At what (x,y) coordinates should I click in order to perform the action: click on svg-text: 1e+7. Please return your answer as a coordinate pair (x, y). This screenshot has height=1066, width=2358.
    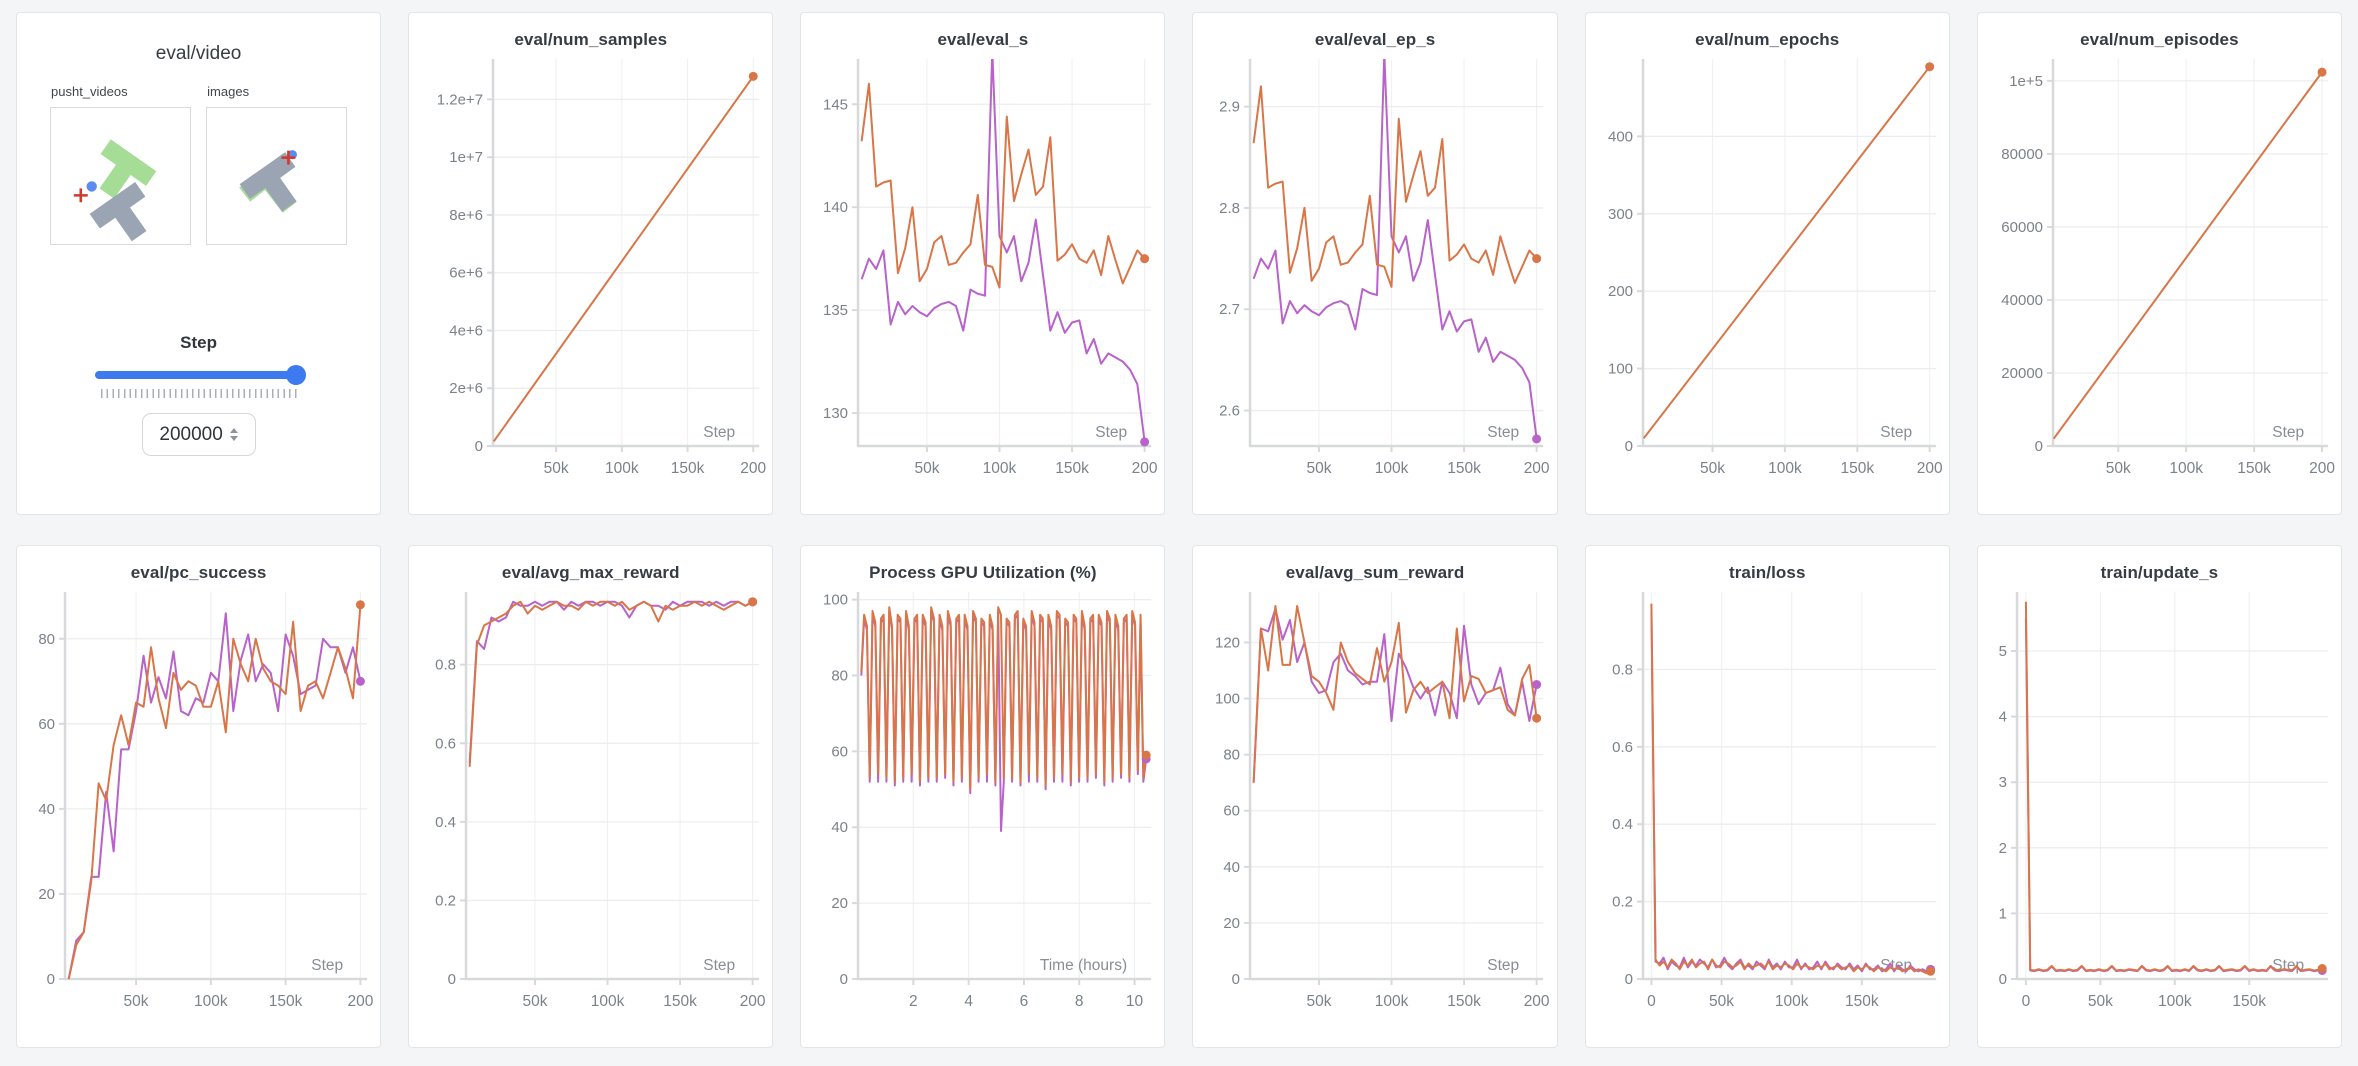
    Looking at the image, I should click on (466, 157).